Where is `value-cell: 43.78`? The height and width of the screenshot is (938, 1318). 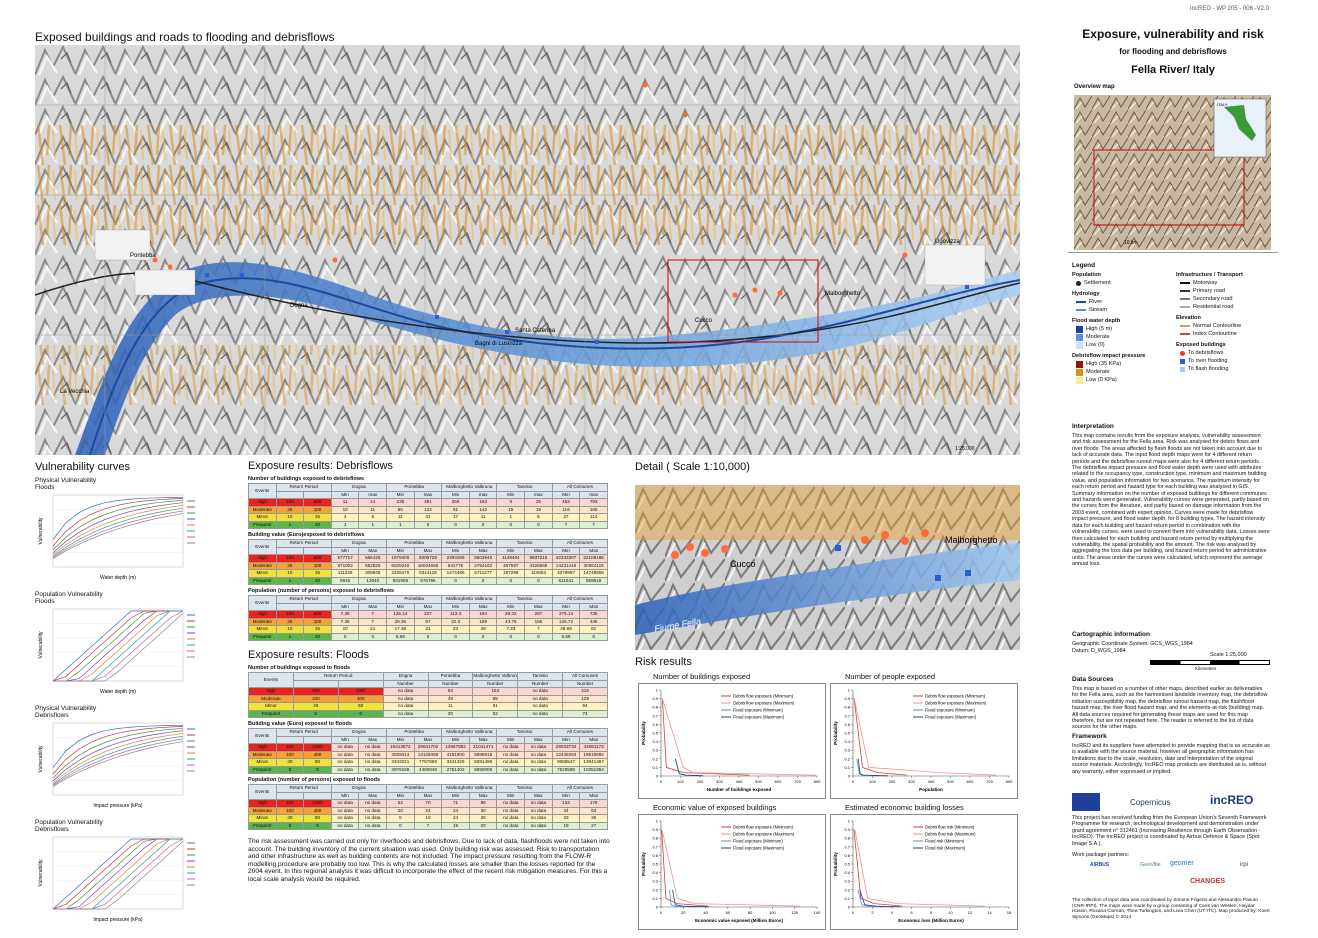
value-cell: 43.78 is located at coordinates (511, 621).